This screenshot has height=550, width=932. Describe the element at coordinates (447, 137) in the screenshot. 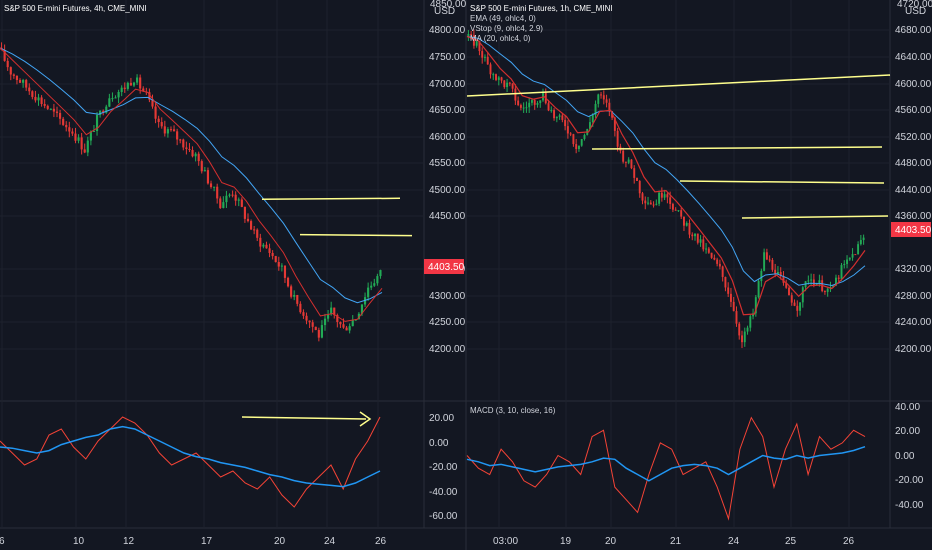

I see `left-price-tick: 4600.00` at that location.